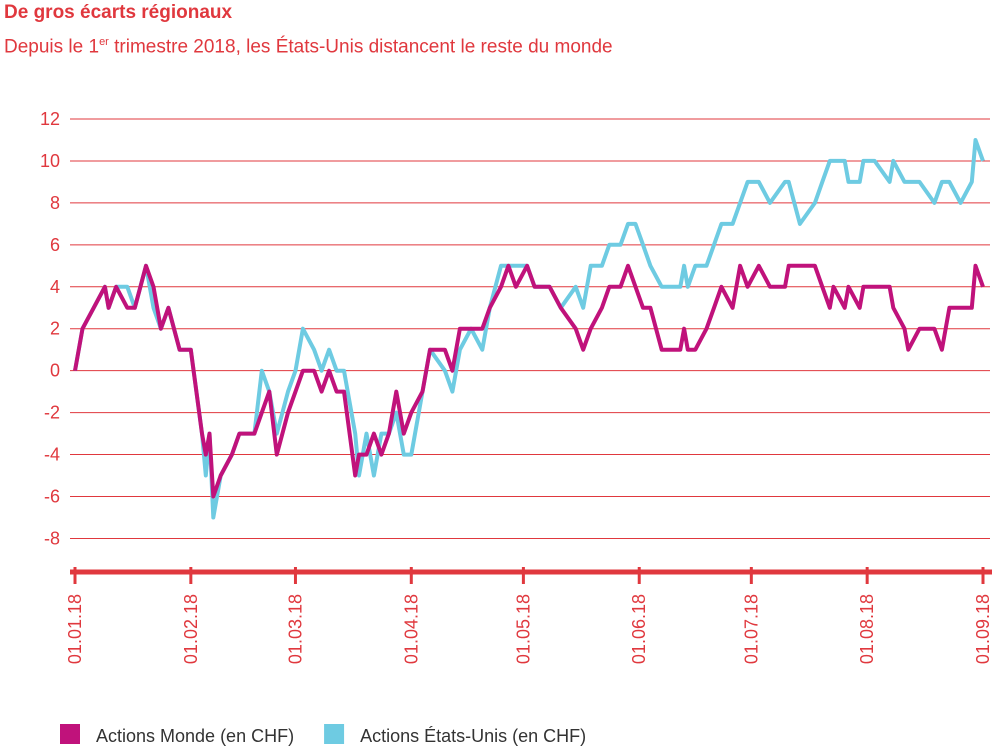  I want to click on y-tick-label: 4, so click(55, 287).